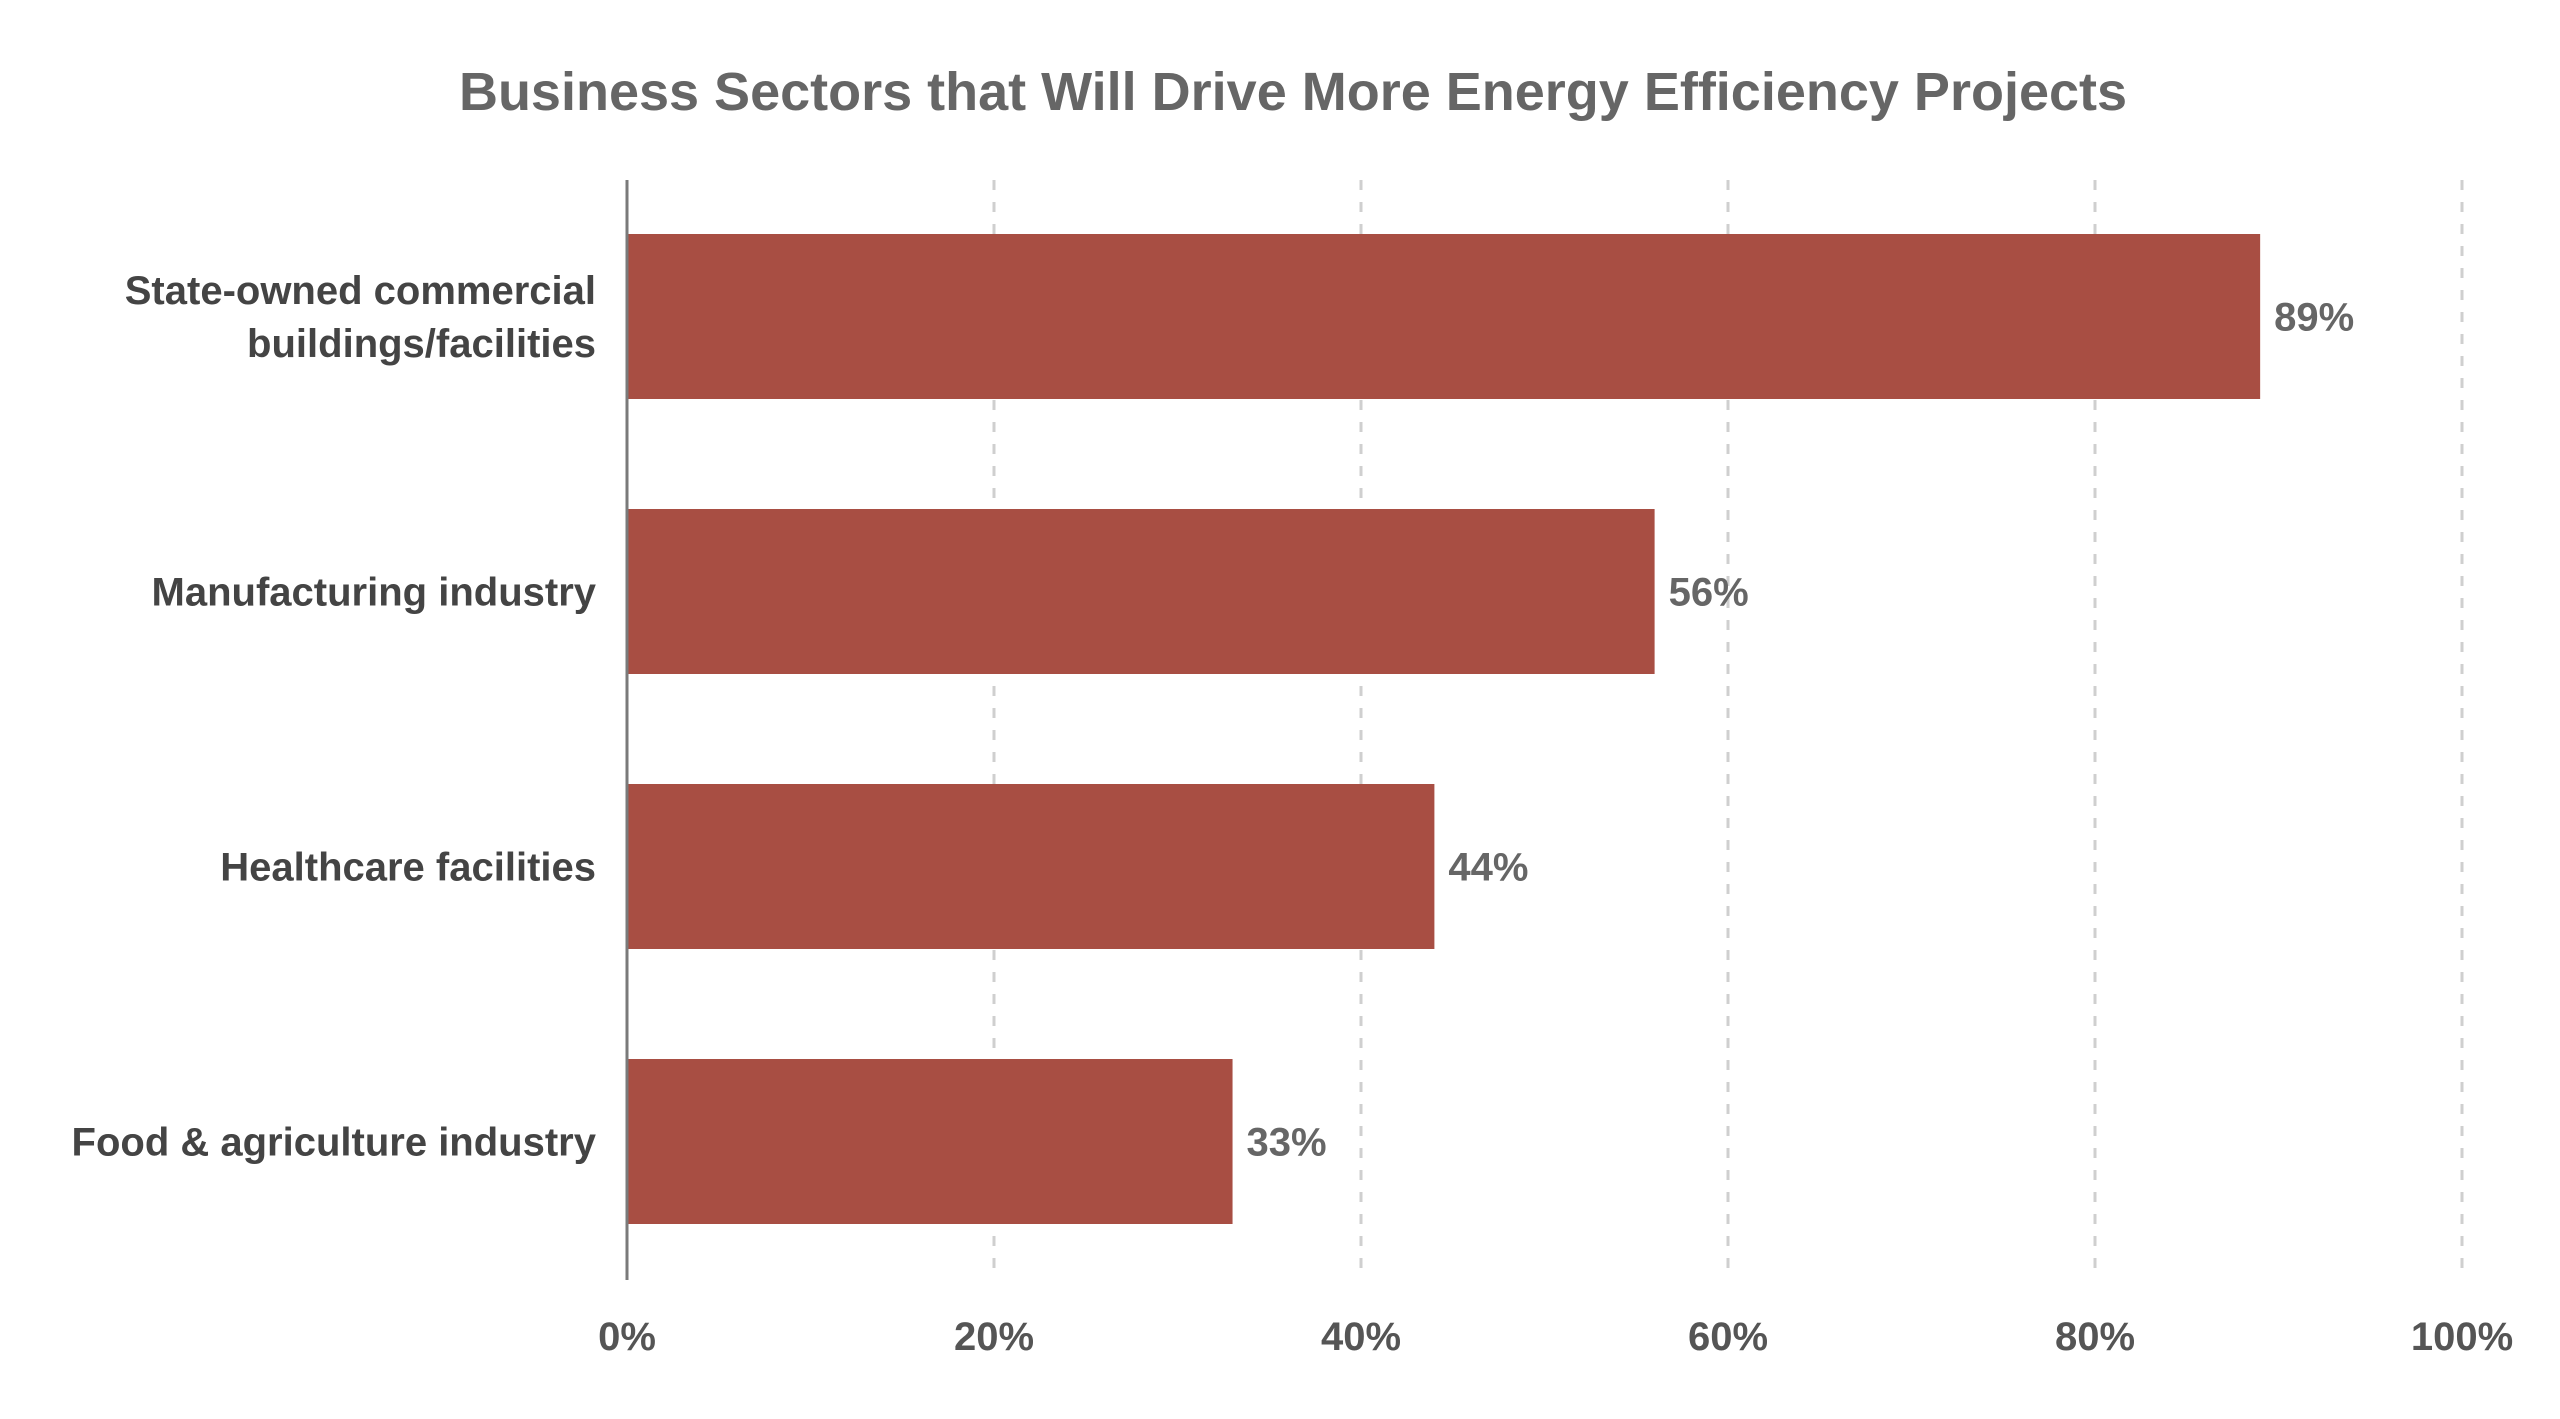 Image resolution: width=2560 pixels, height=1419 pixels. Describe the element at coordinates (627, 1337) in the screenshot. I see `x-tick-label-0: 0%` at that location.